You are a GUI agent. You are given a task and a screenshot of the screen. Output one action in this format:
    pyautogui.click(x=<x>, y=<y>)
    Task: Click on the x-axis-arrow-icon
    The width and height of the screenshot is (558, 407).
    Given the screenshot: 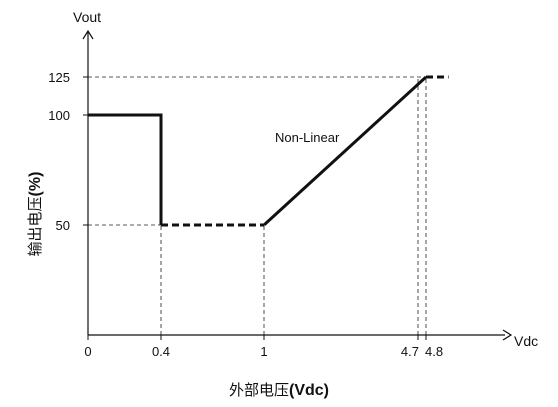 What is the action you would take?
    pyautogui.click(x=507, y=335)
    